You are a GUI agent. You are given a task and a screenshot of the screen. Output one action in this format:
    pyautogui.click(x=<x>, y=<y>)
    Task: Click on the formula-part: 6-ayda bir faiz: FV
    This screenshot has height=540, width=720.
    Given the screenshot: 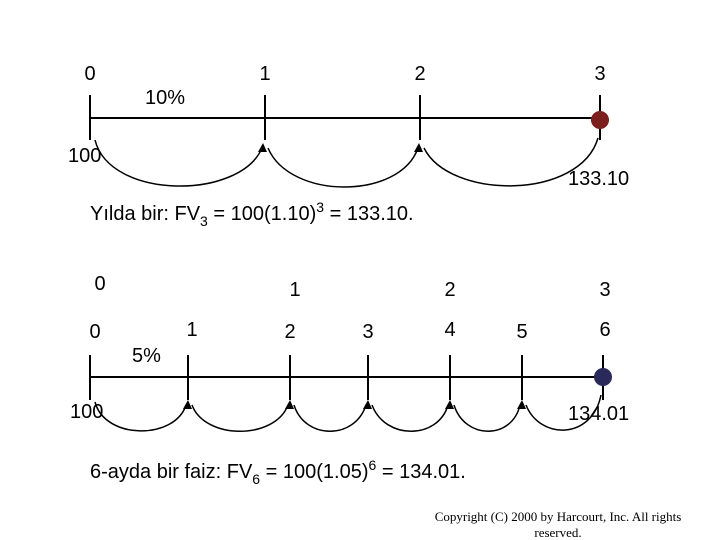 What is the action you would take?
    pyautogui.click(x=171, y=472)
    